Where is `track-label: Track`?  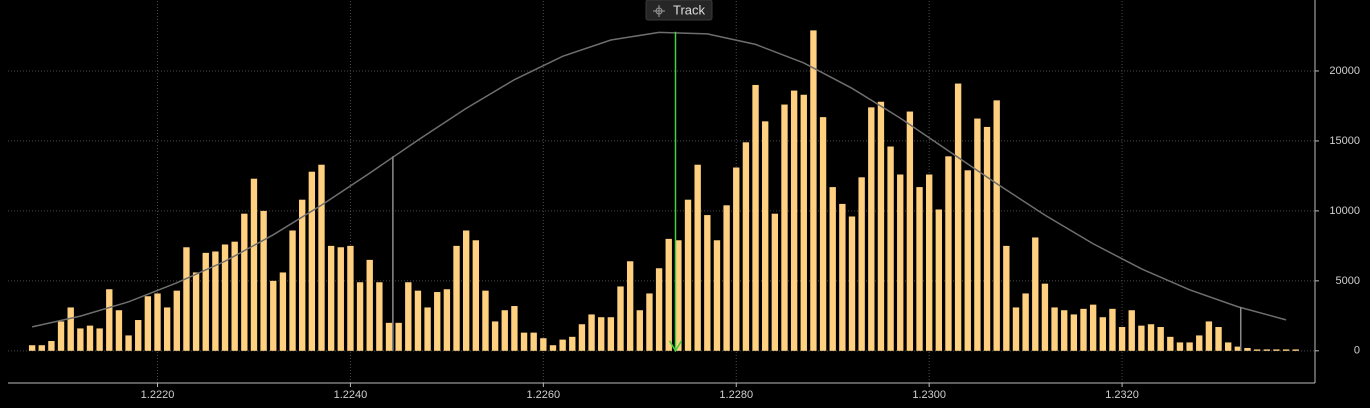 track-label: Track is located at coordinates (689, 9).